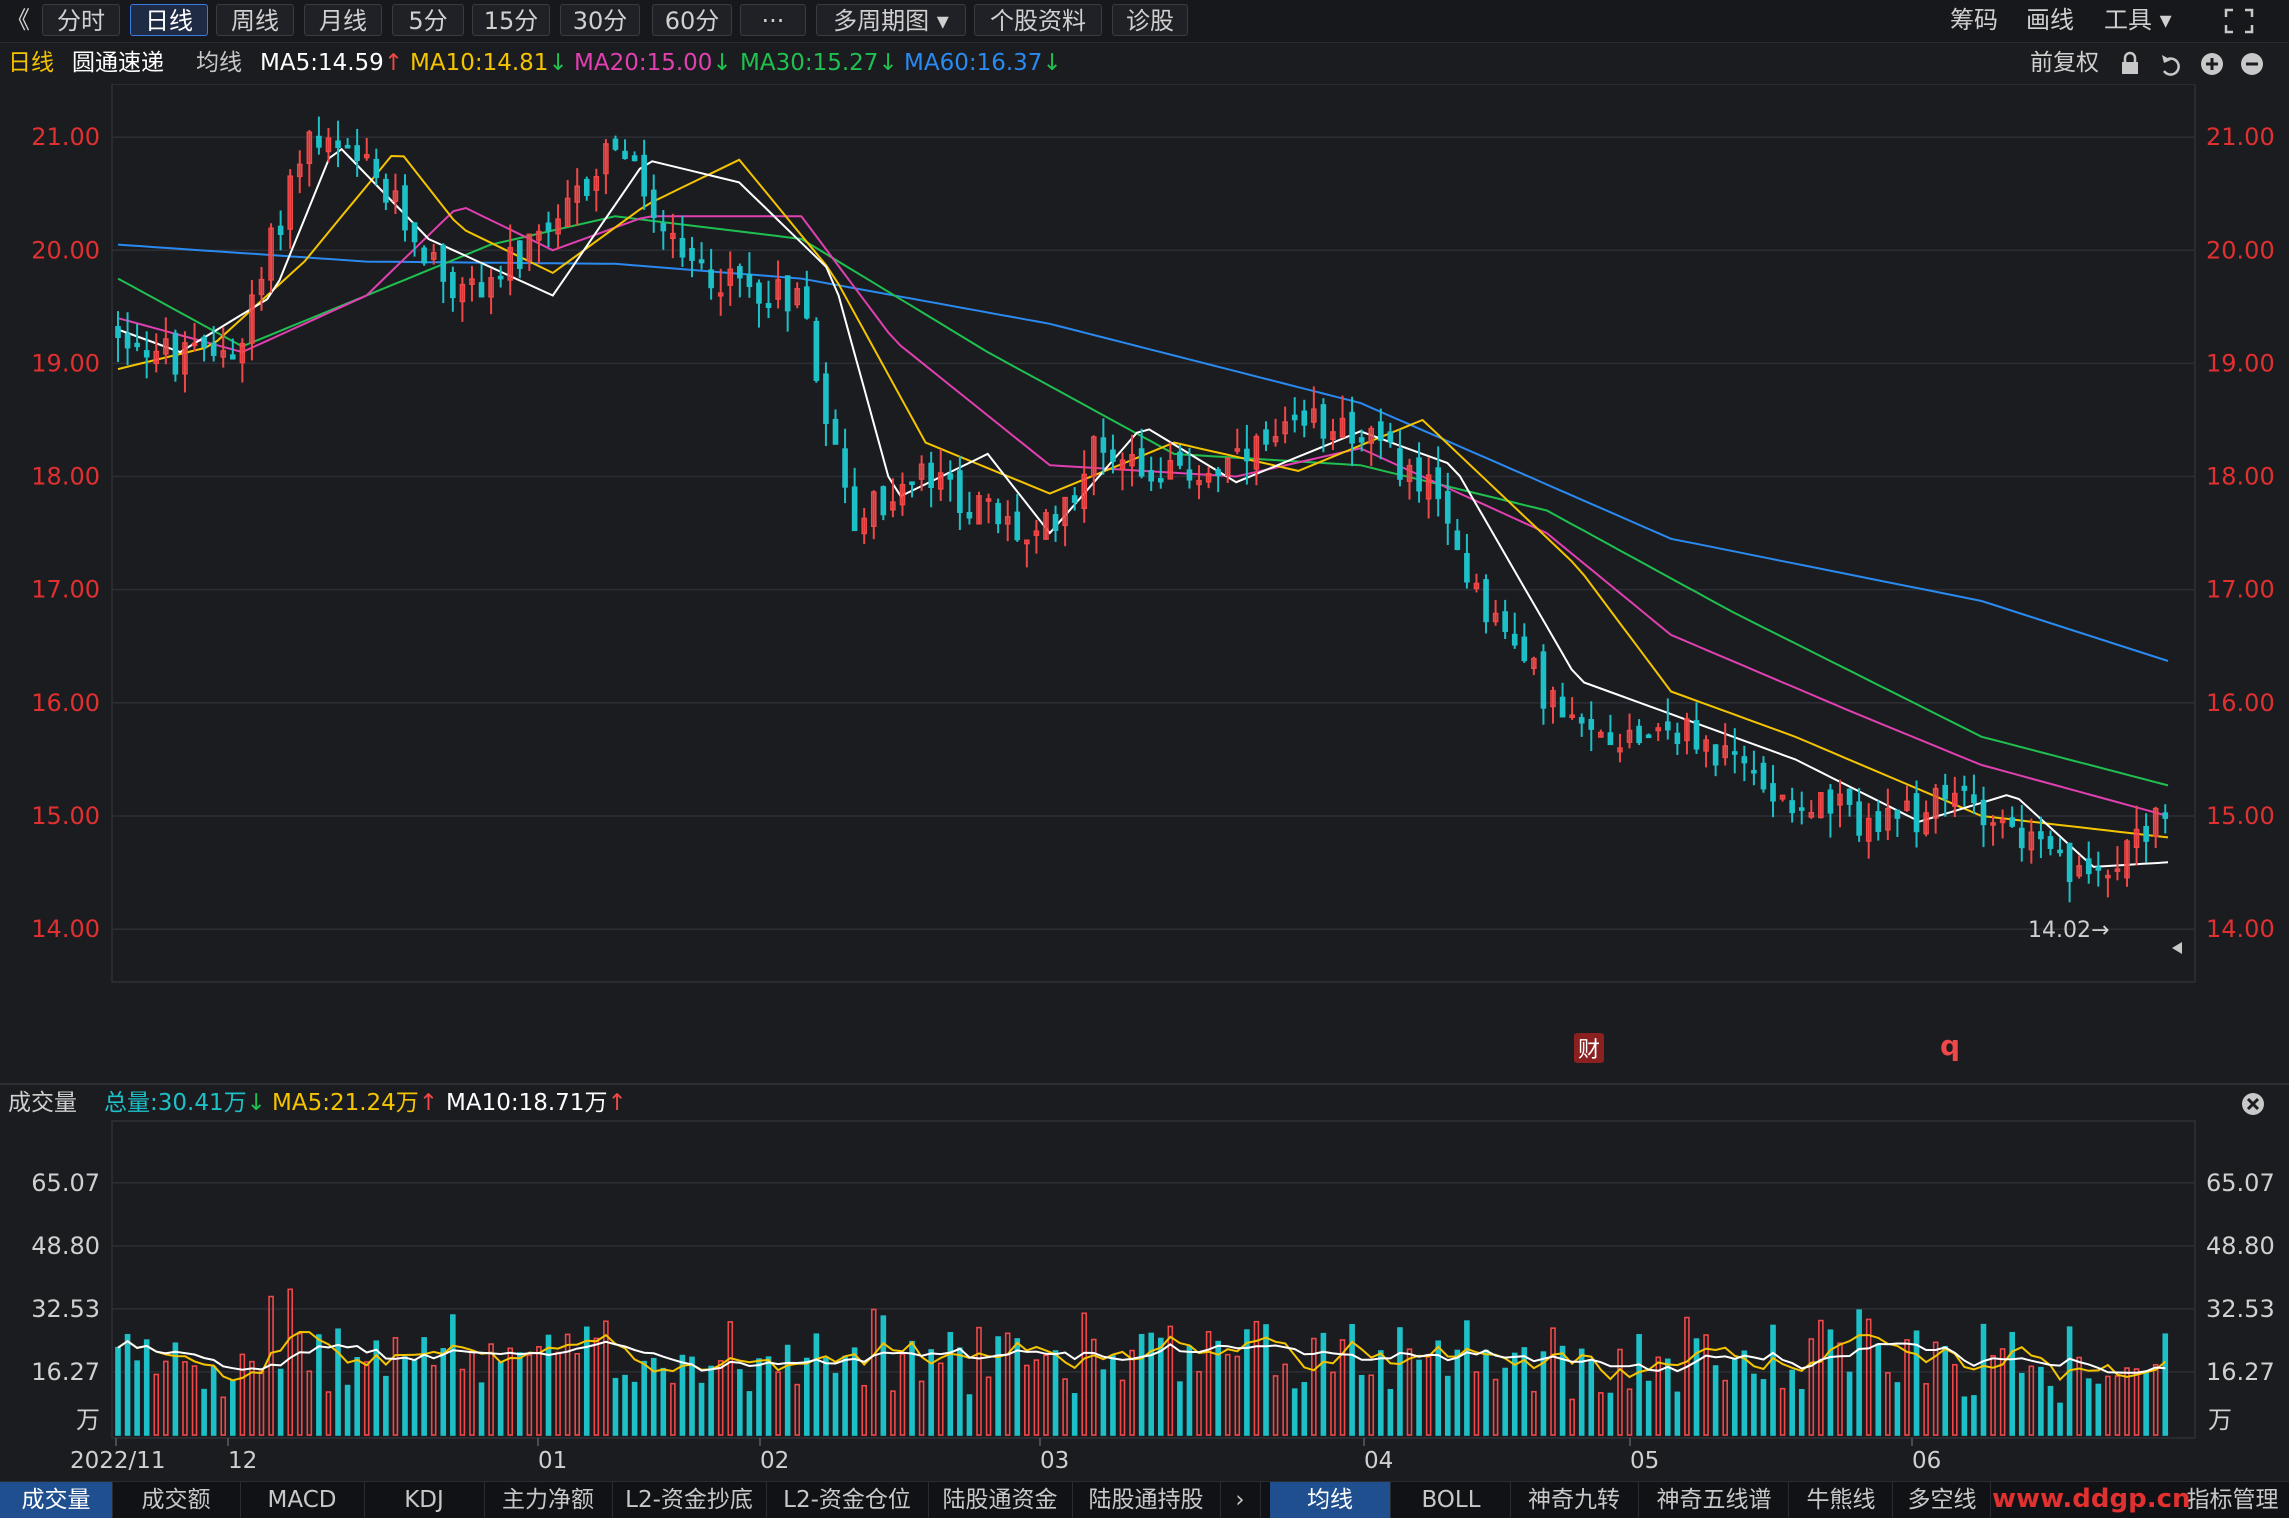 Image resolution: width=2289 pixels, height=1518 pixels. What do you see at coordinates (56, 1500) in the screenshot?
I see `indicator-tab-0: 成交量` at bounding box center [56, 1500].